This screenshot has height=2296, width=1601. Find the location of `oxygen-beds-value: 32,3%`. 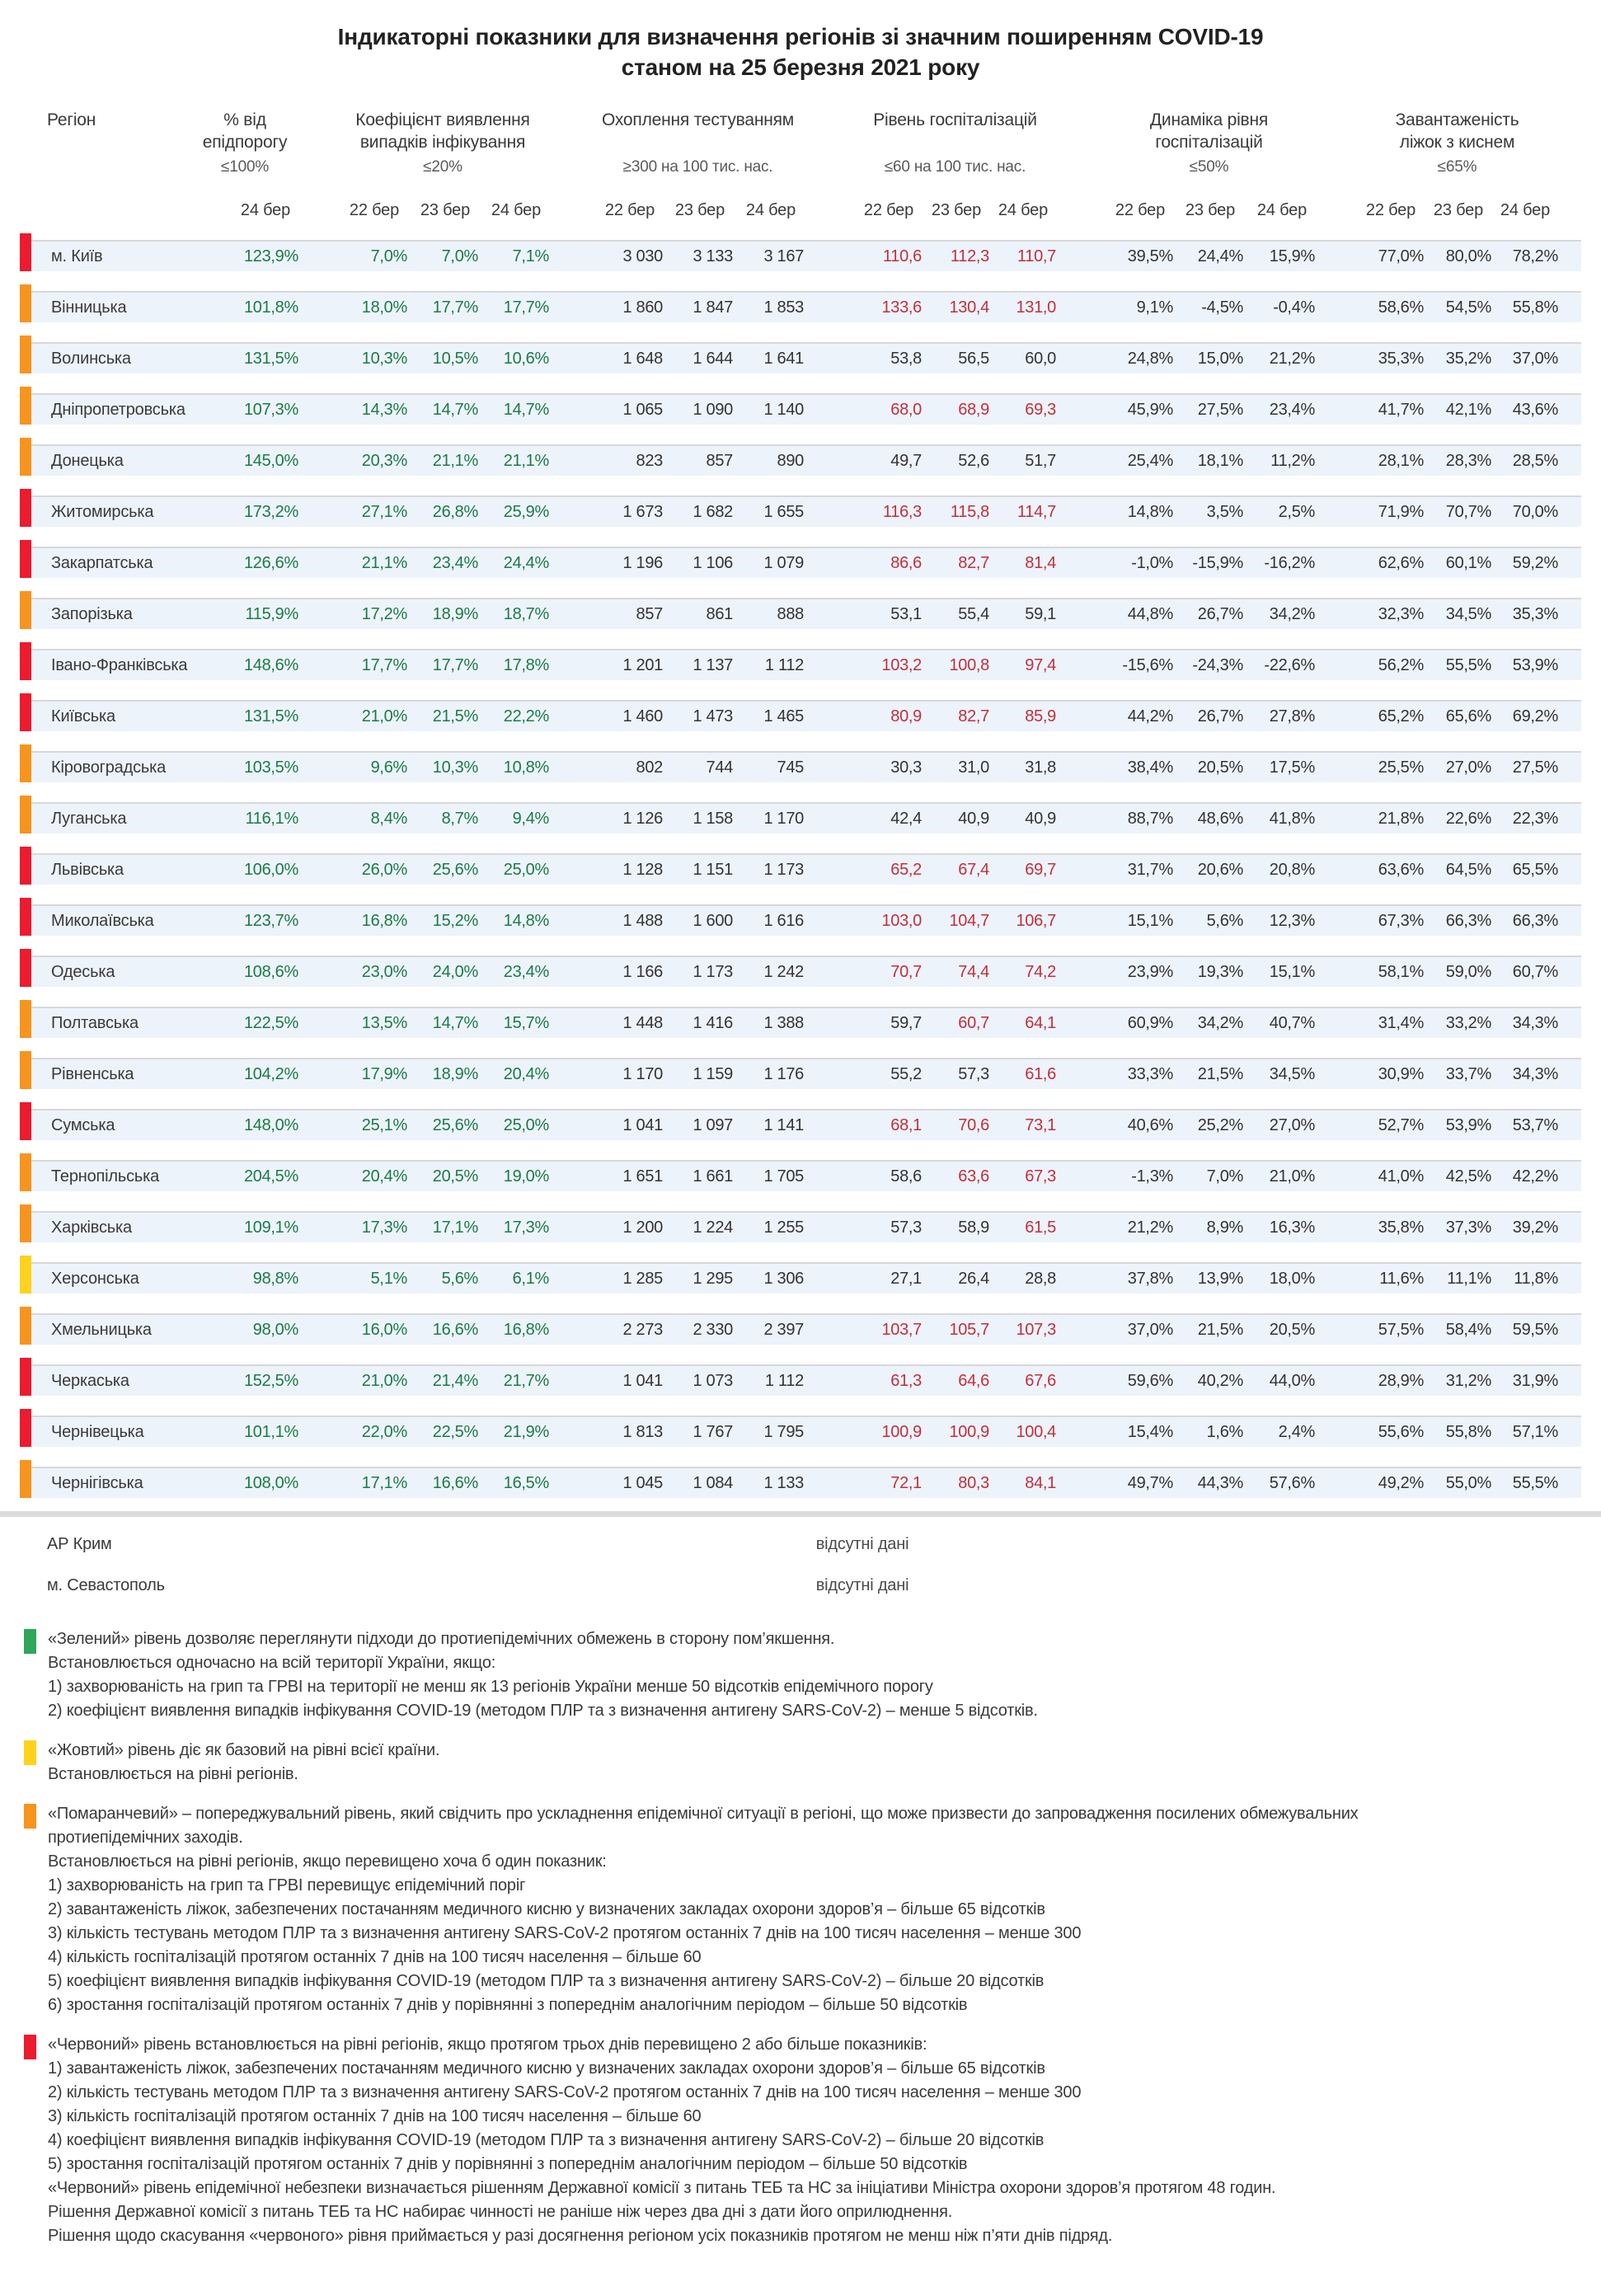

oxygen-beds-value: 32,3% is located at coordinates (1401, 614).